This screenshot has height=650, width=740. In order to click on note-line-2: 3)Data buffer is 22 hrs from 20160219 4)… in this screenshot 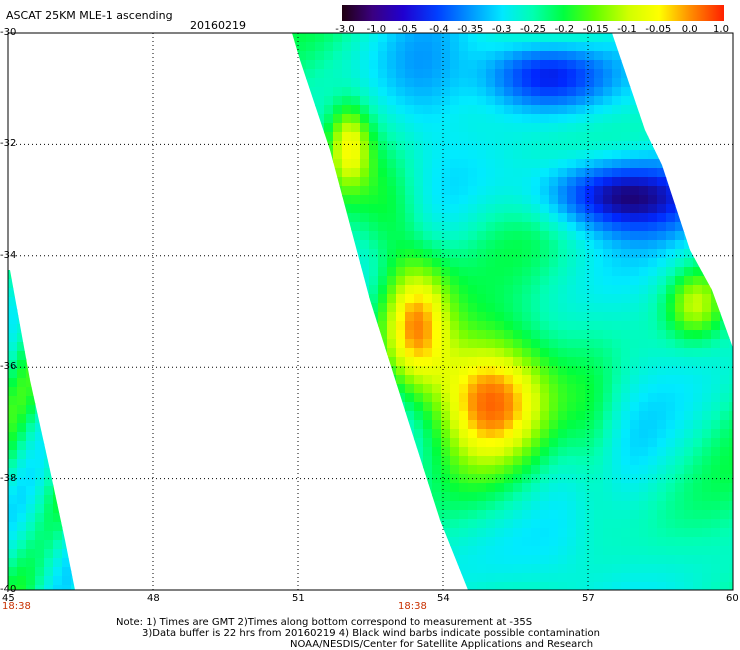, I will do `click(371, 633)`.